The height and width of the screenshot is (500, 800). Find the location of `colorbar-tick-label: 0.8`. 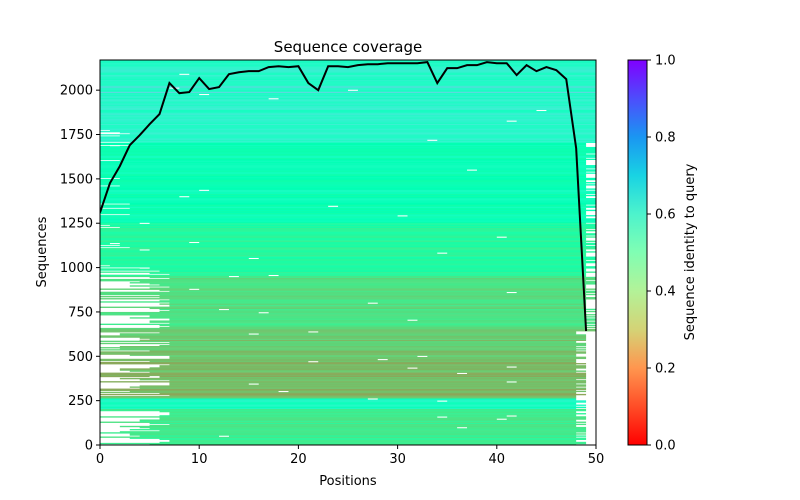

colorbar-tick-label: 0.8 is located at coordinates (665, 138).